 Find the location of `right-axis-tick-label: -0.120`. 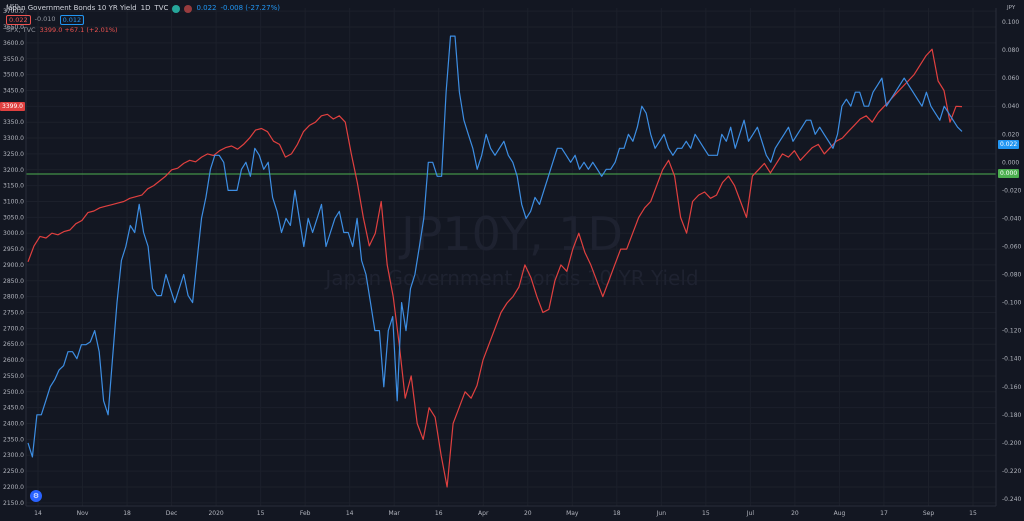

right-axis-tick-label: -0.120 is located at coordinates (1012, 331).